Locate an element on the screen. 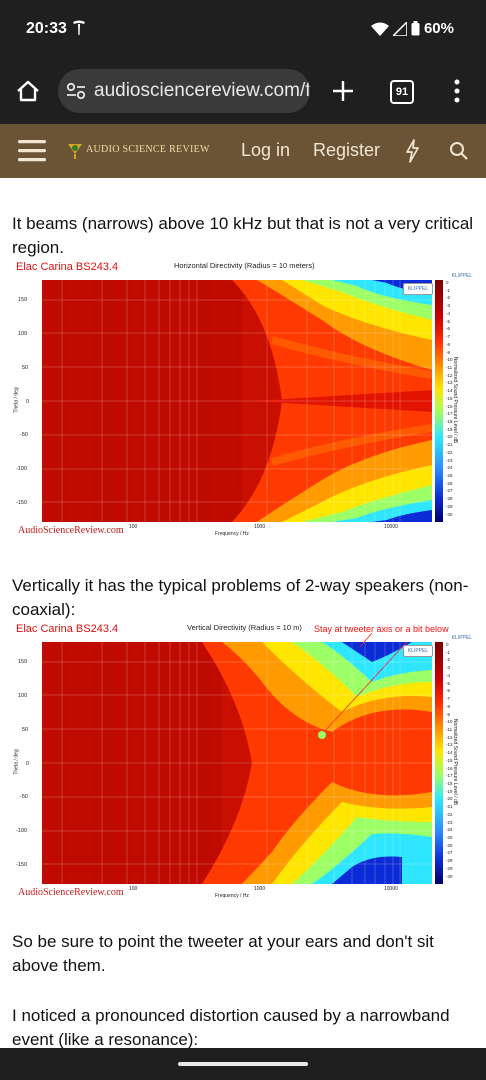  url-text: audiosciencereview.com/for is located at coordinates (202, 90).